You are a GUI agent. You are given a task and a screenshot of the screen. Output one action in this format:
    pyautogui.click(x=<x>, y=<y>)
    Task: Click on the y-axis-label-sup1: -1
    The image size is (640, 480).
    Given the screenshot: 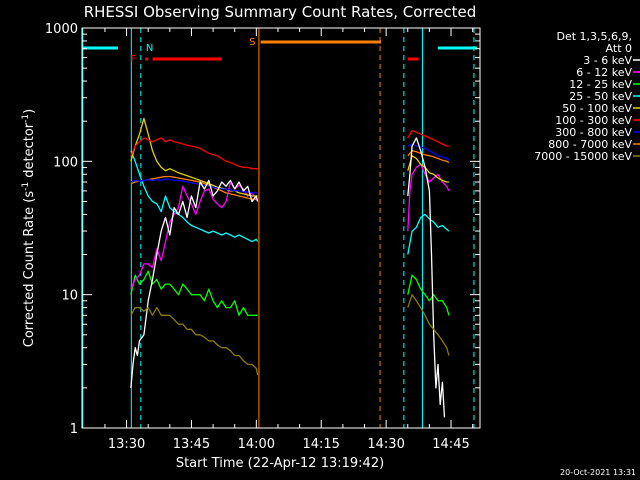 What is the action you would take?
    pyautogui.click(x=26, y=186)
    